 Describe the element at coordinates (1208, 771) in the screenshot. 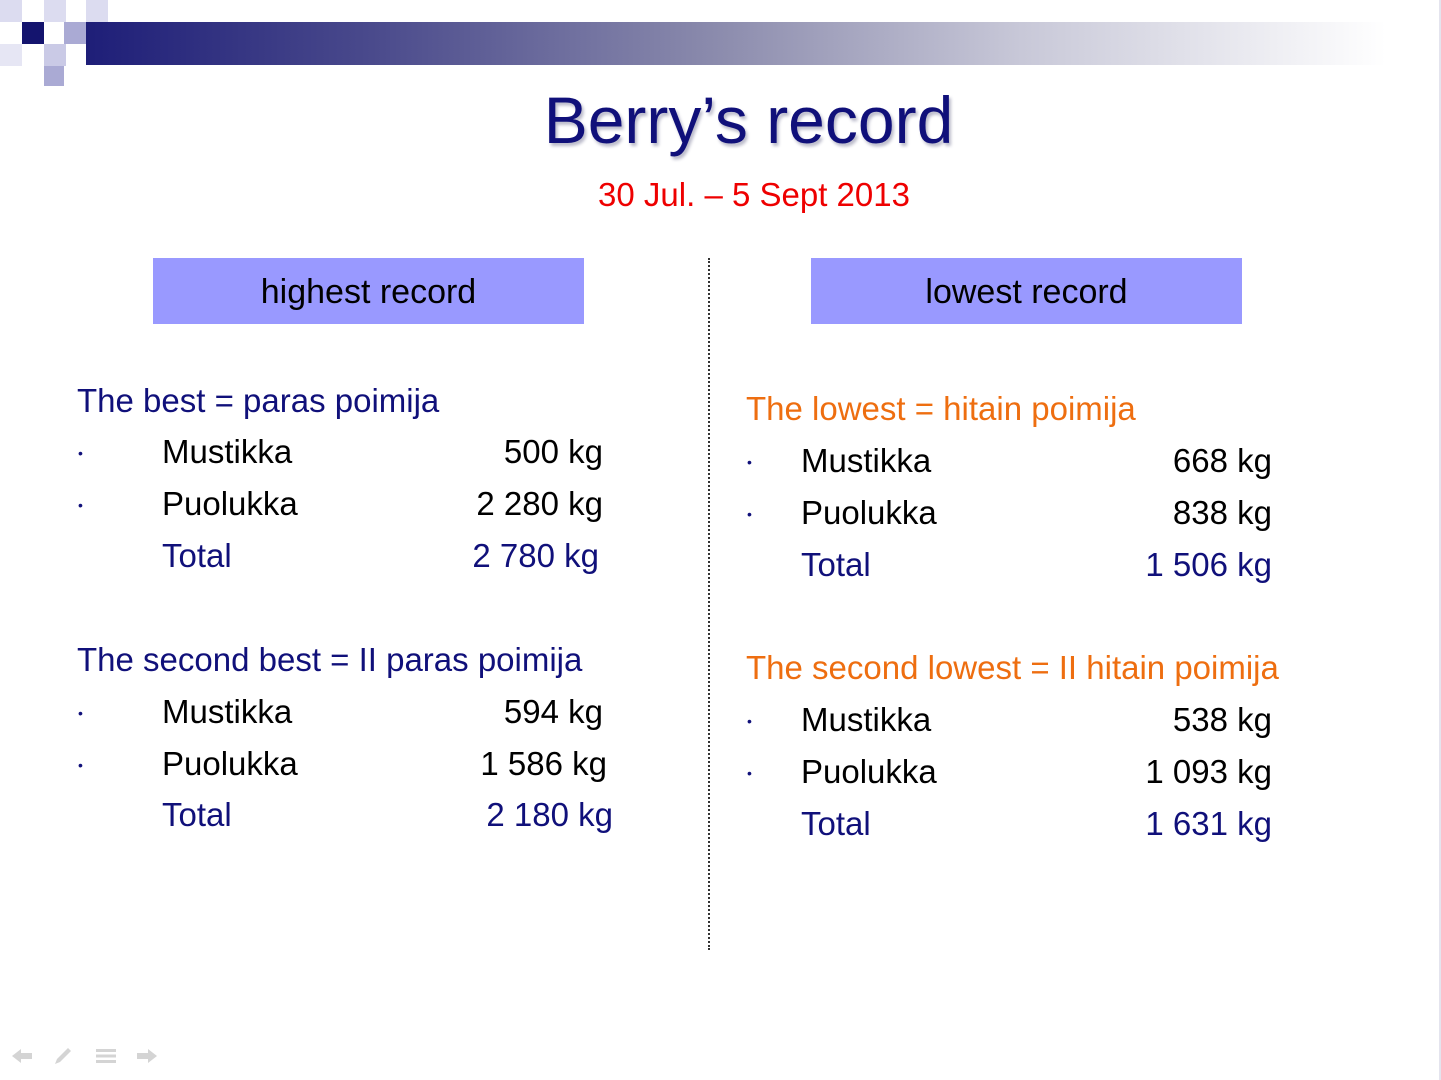

I see `berry-value: 1 093 kg` at that location.